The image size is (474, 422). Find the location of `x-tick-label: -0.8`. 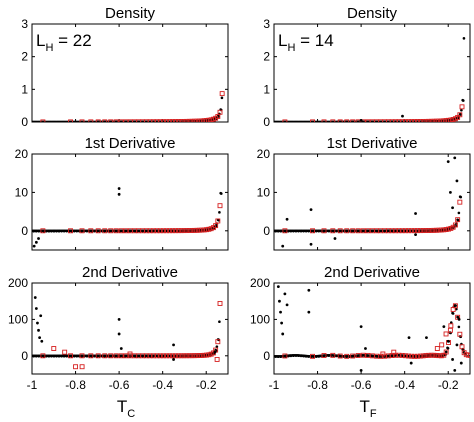

x-tick-label: -0.8 is located at coordinates (75, 385).